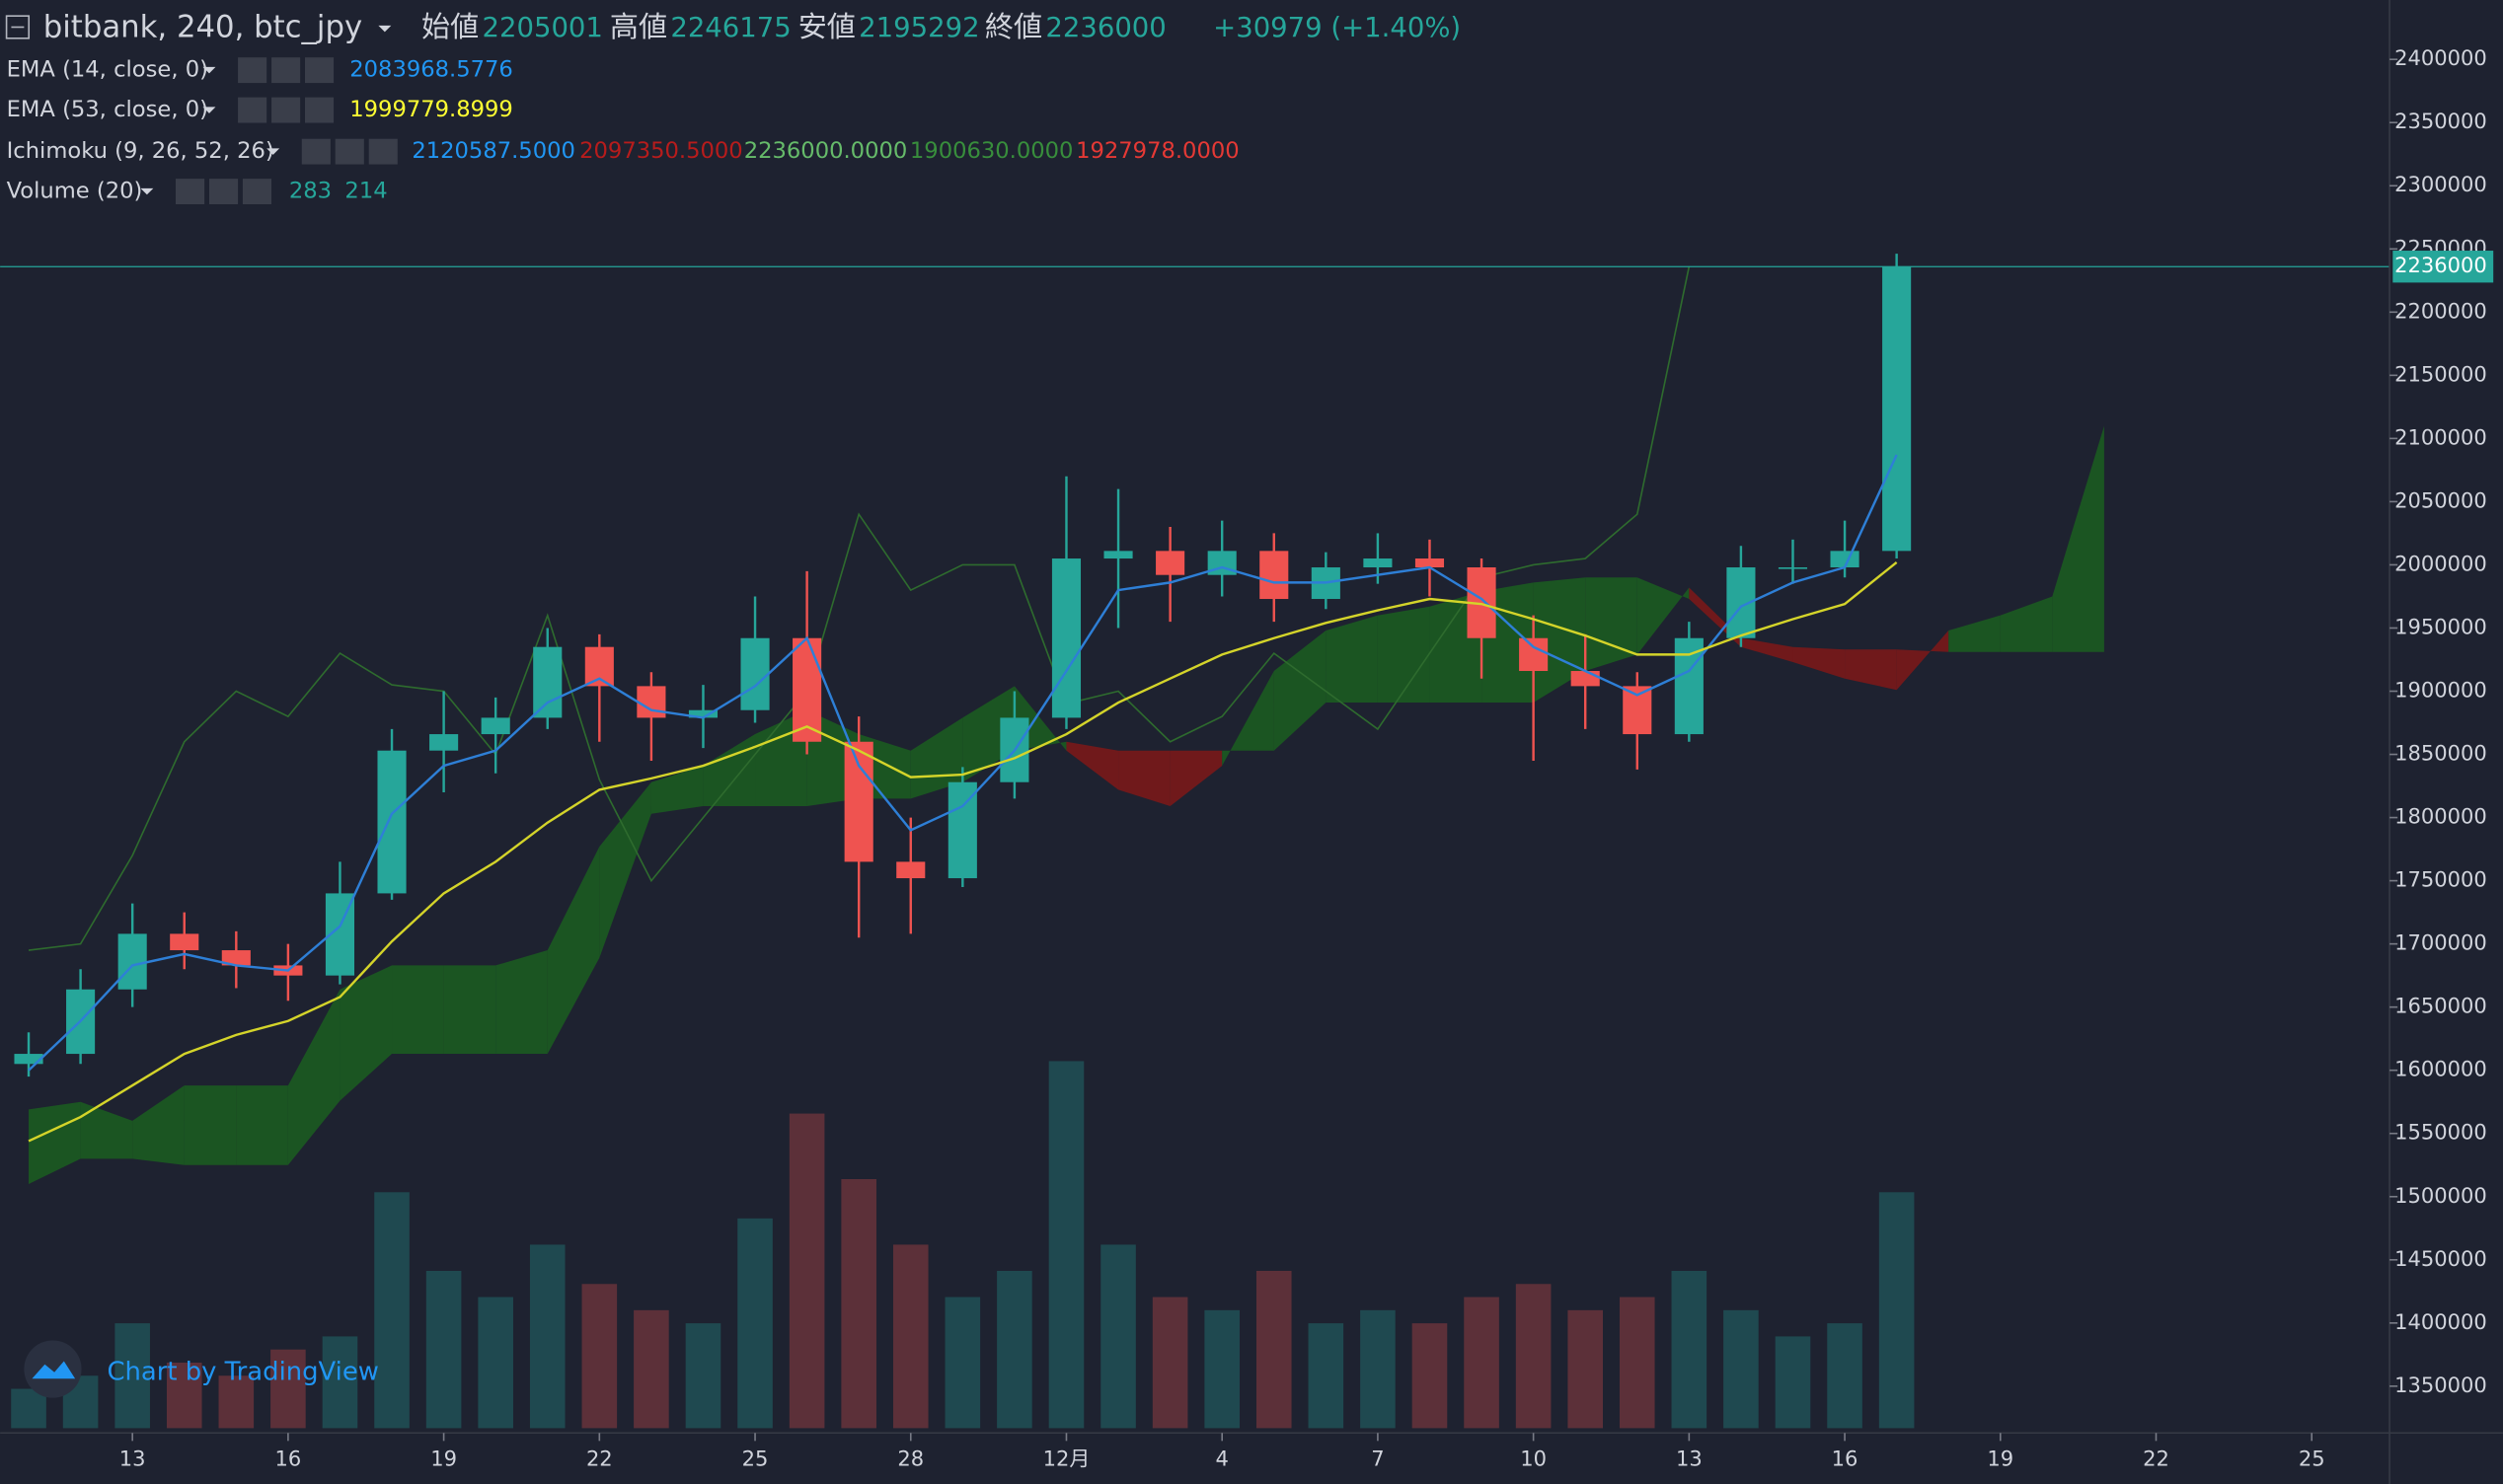  Describe the element at coordinates (108, 109) in the screenshot. I see `indicator-name: EMA (53, close, 0)` at that location.